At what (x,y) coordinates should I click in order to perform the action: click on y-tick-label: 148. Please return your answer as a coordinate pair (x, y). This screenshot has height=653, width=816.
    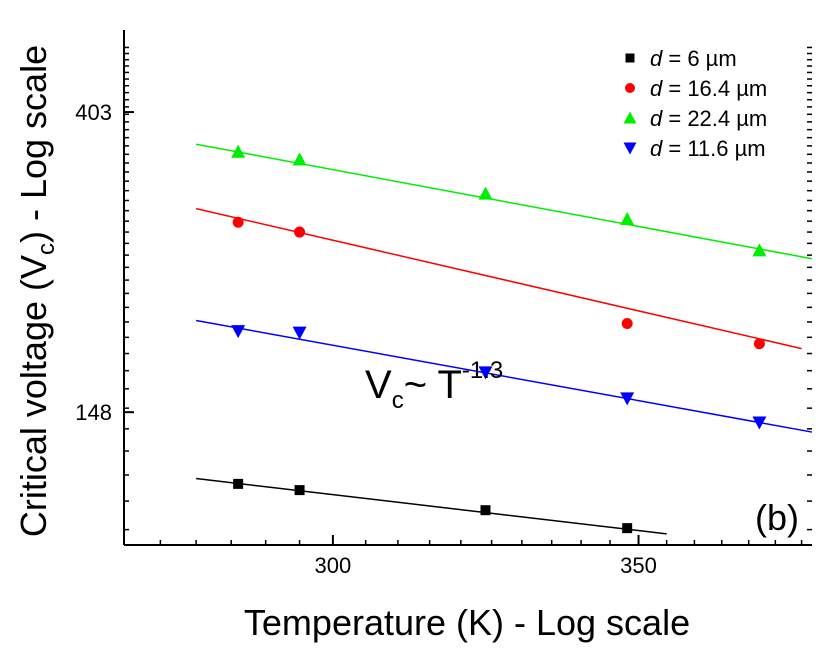
    Looking at the image, I should click on (93, 412).